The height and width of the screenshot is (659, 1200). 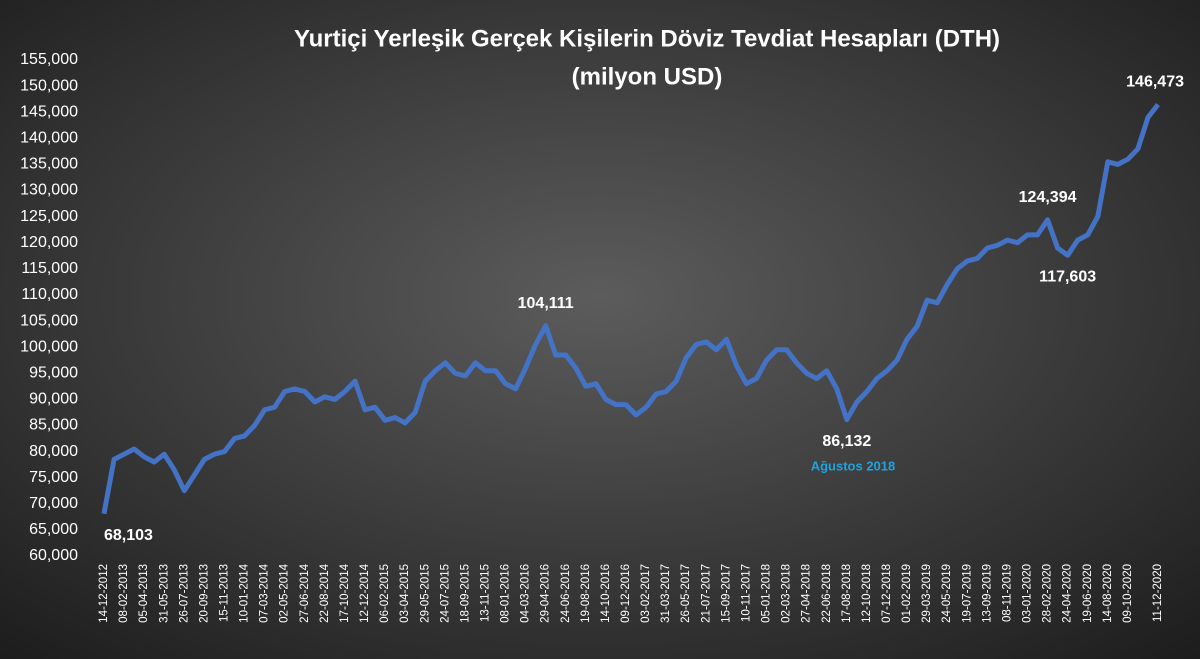 What do you see at coordinates (686, 593) in the screenshot?
I see `x-tick-label: 26-05-2017` at bounding box center [686, 593].